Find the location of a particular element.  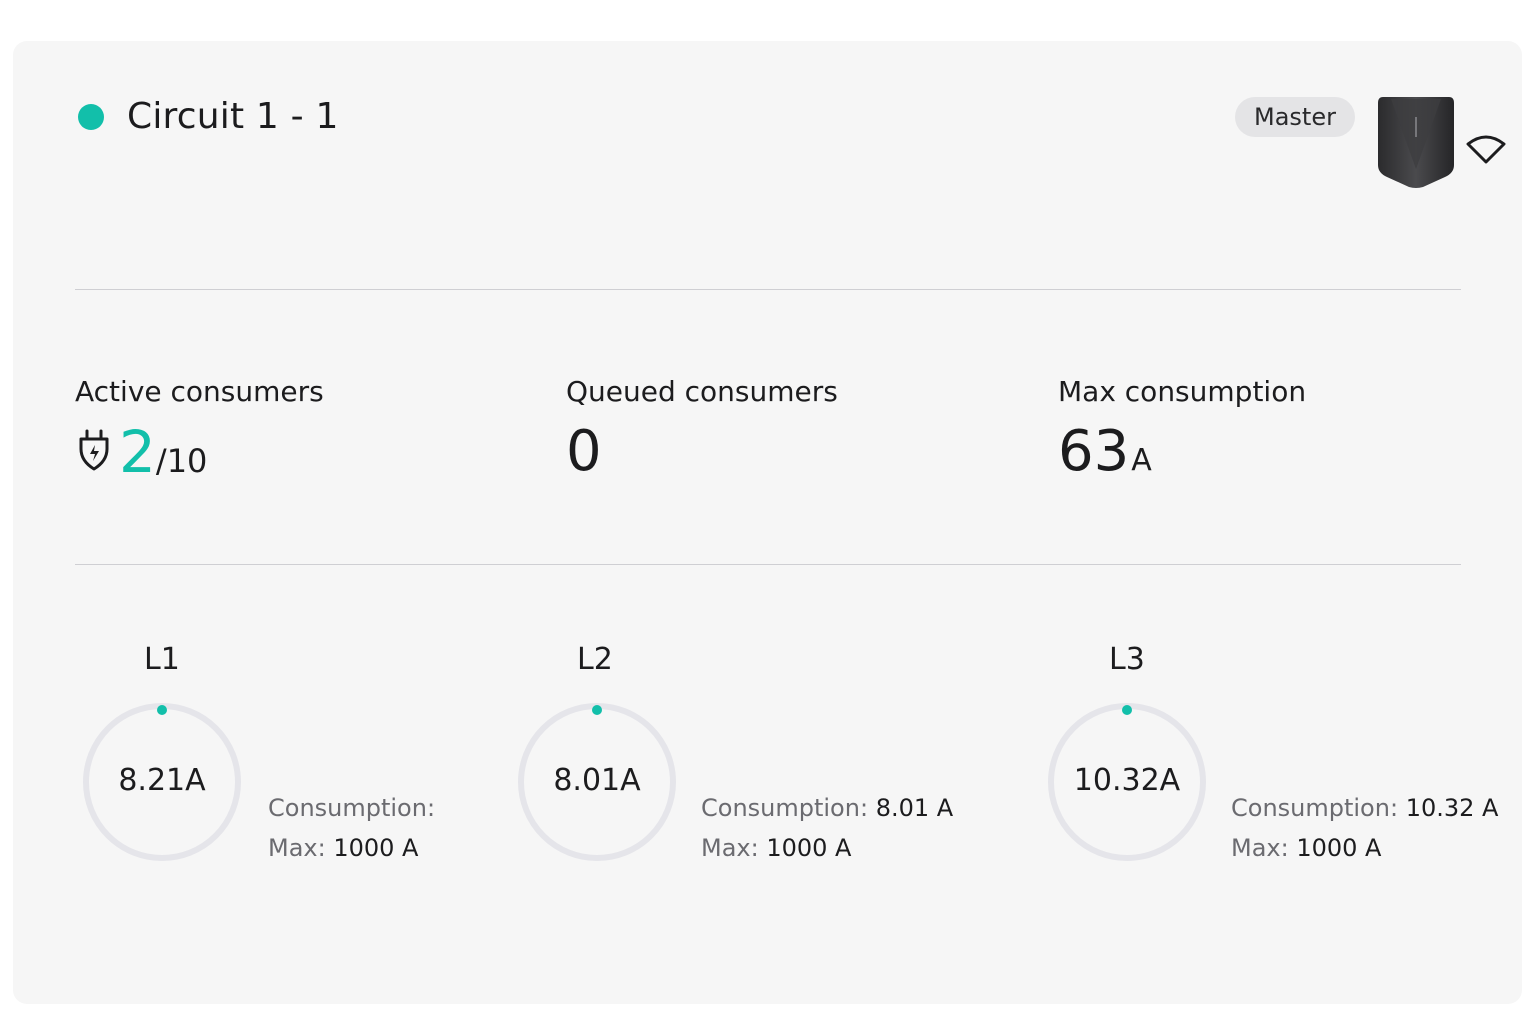

active-consumers-value: 2/10 is located at coordinates (163, 452).